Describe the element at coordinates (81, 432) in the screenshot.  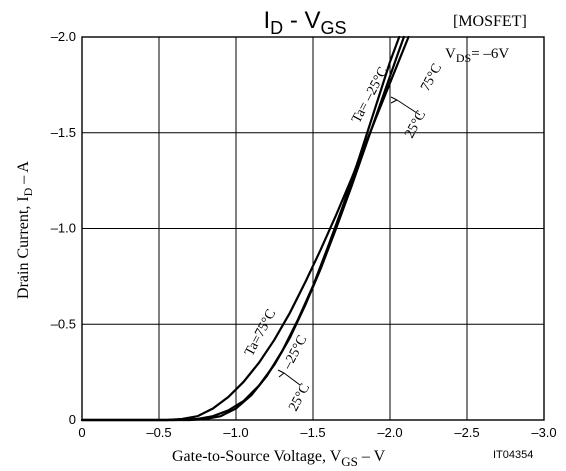
I see `x-tick-label: 0` at that location.